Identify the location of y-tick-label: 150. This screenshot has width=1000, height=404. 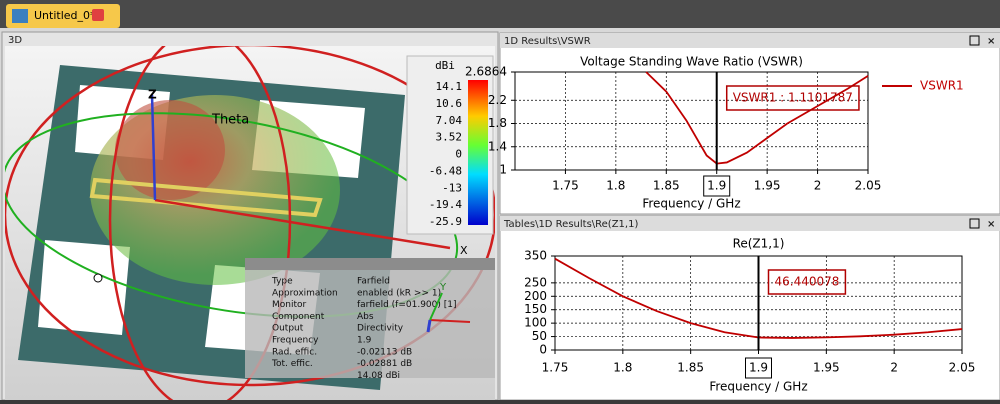
(535, 309).